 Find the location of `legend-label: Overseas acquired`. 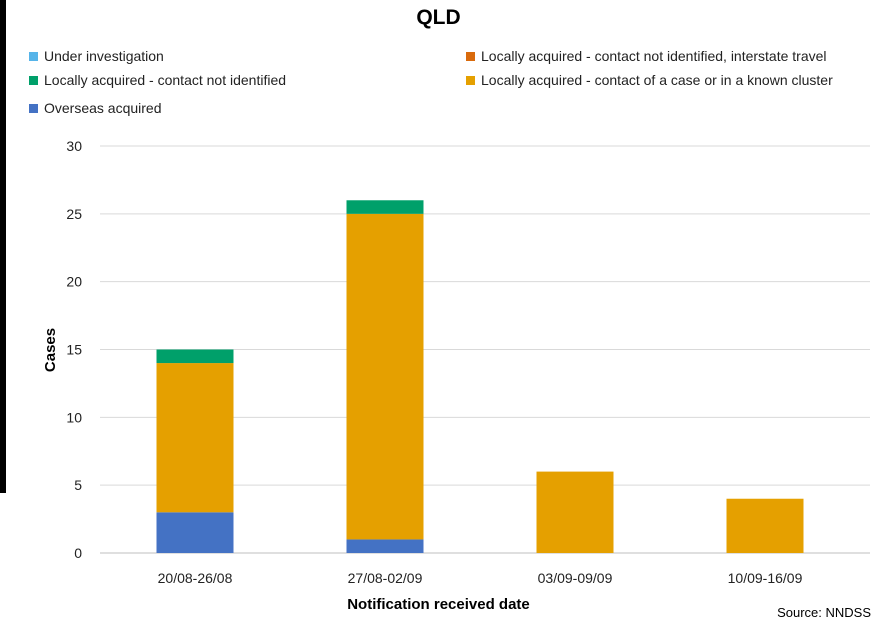

legend-label: Overseas acquired is located at coordinates (103, 108).